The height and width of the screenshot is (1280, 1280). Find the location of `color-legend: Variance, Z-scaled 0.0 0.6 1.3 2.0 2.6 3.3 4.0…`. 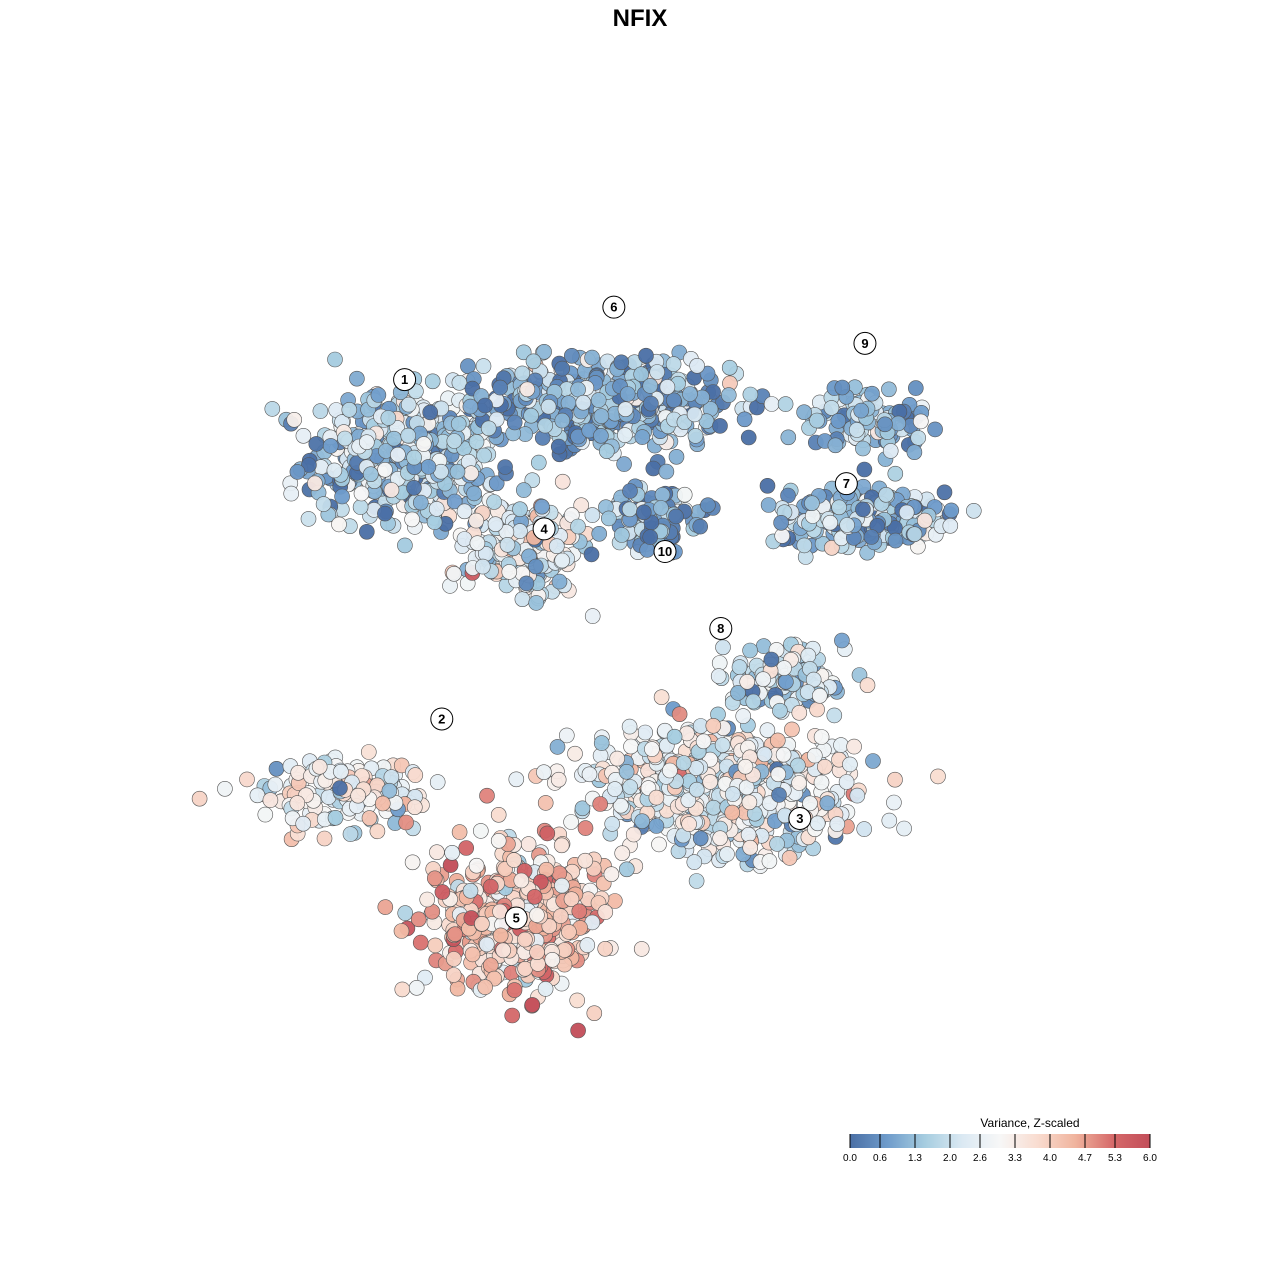

color-legend: Variance, Z-scaled 0.0 0.6 1.3 2.0 2.6 3.3 4.0… is located at coordinates (1000, 1140).